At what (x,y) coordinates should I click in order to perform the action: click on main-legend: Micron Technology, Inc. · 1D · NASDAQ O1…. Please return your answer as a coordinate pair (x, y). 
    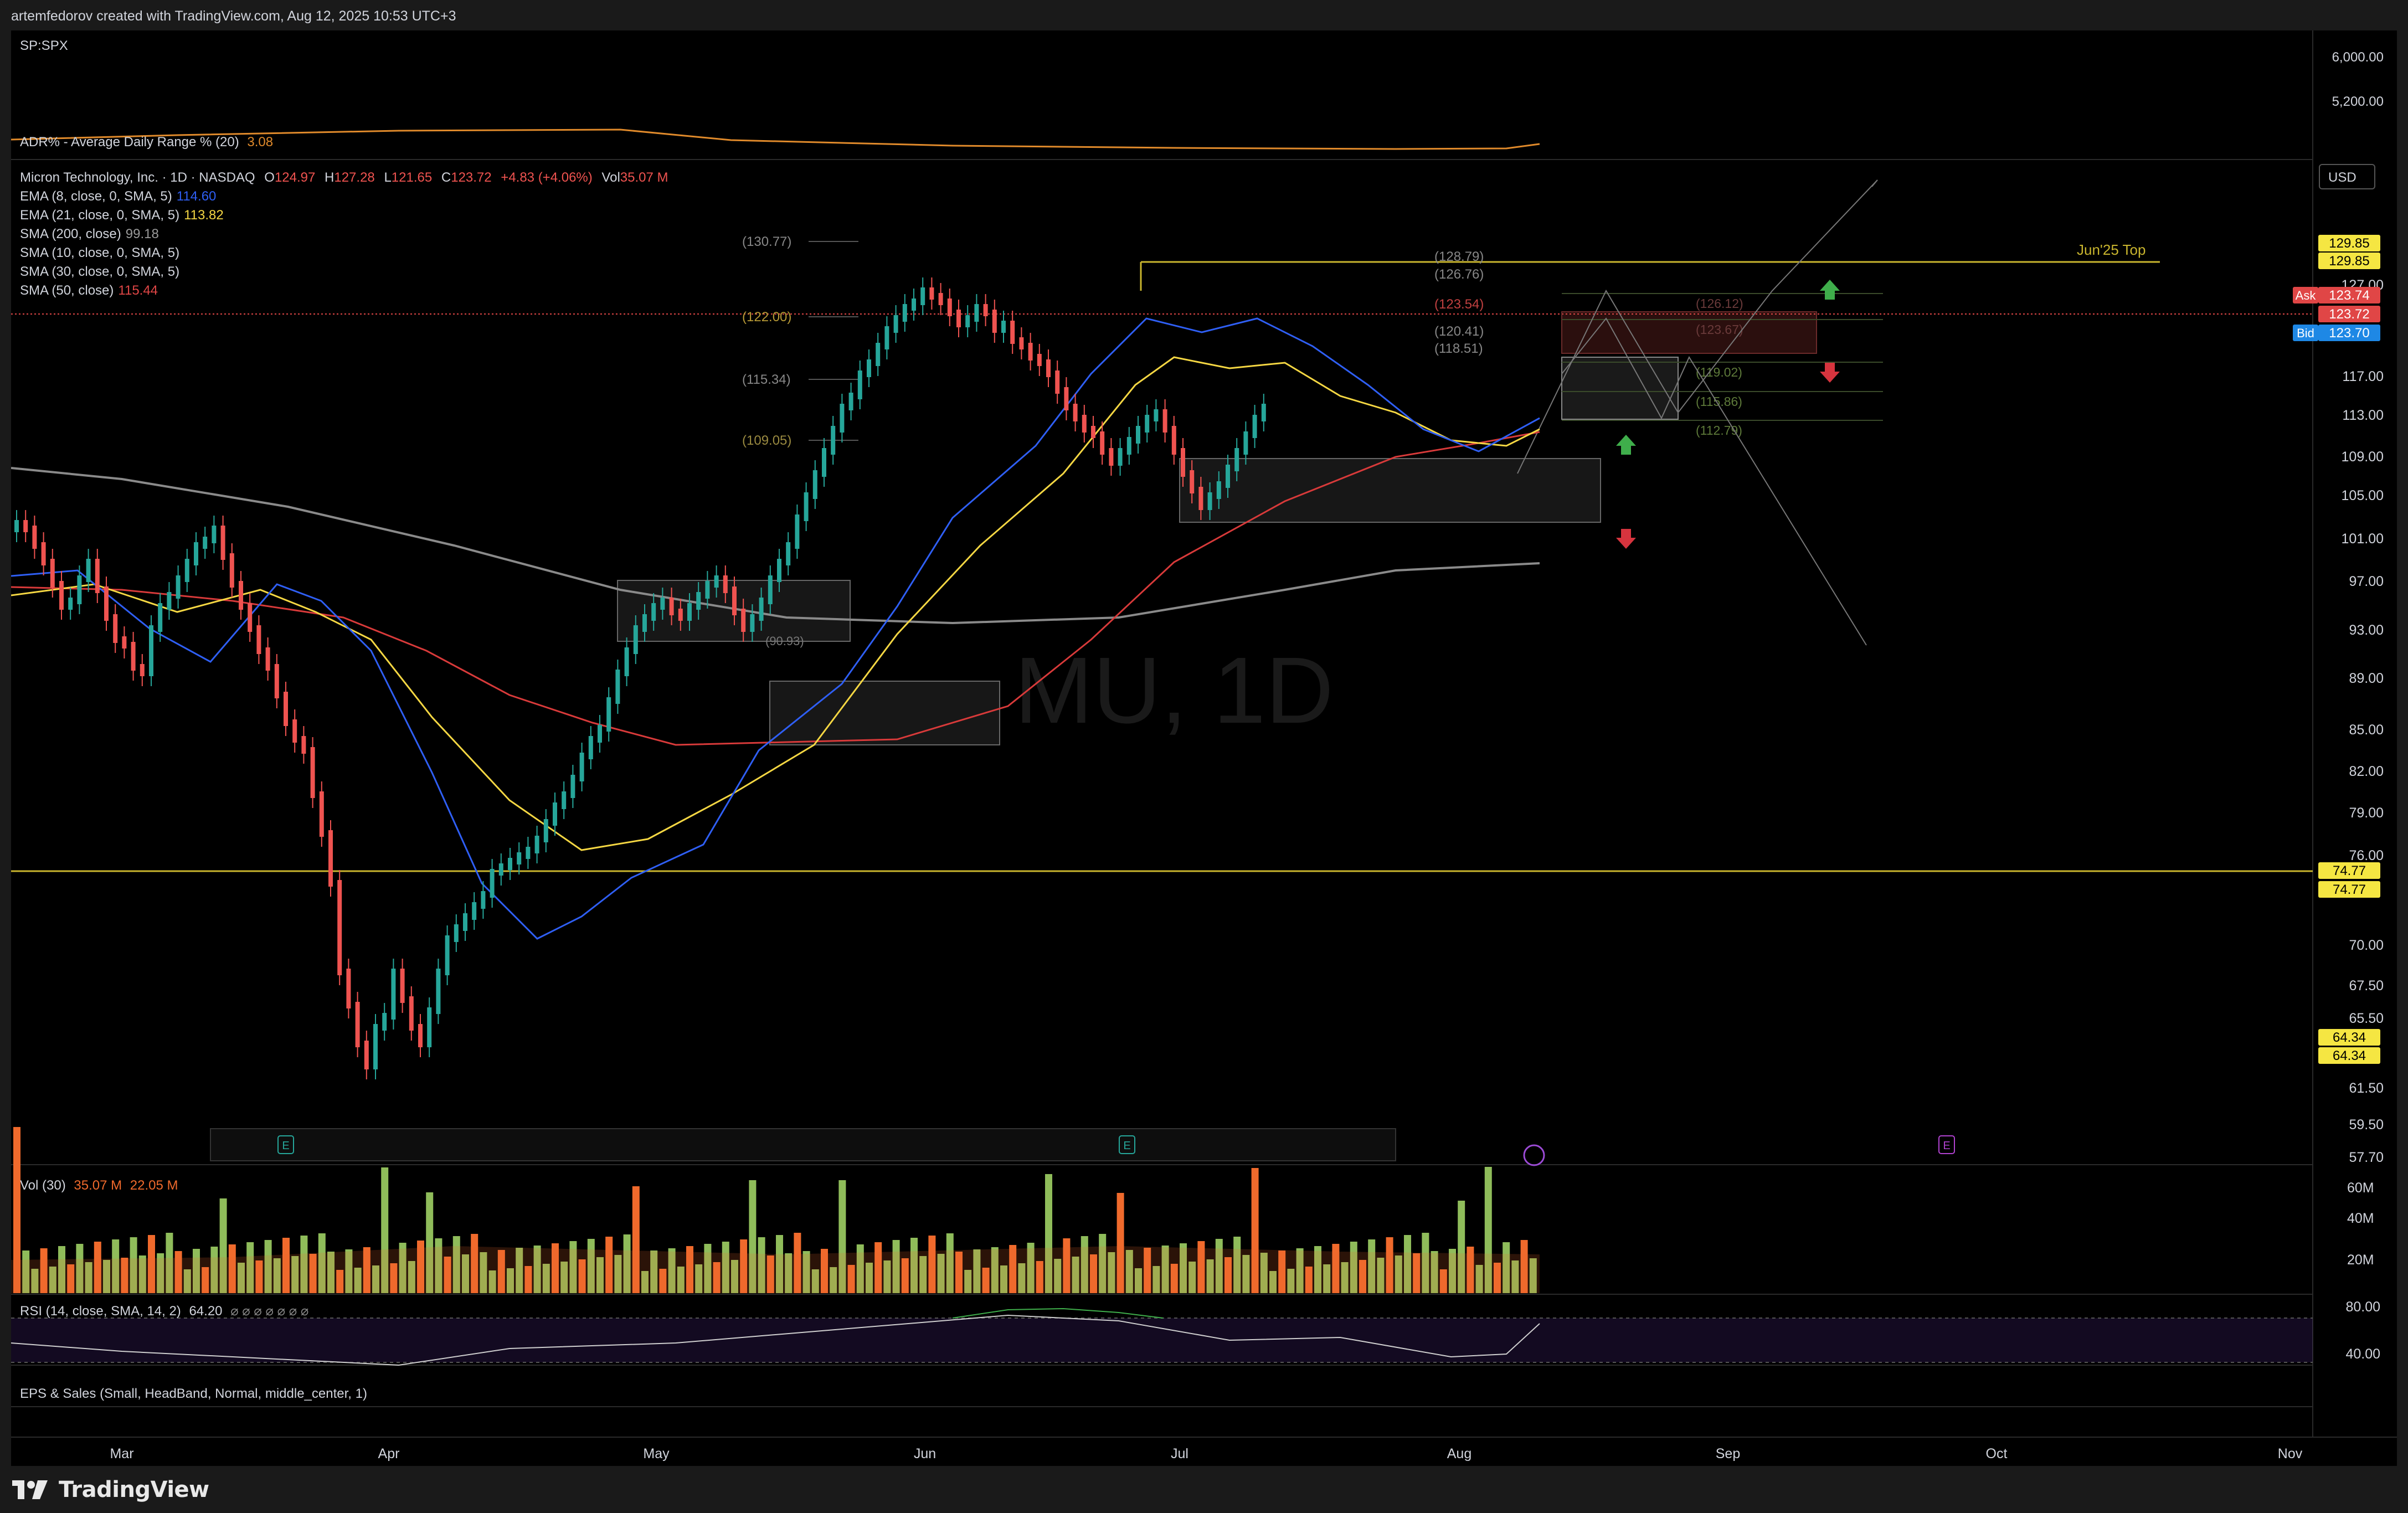
    Looking at the image, I should click on (347, 178).